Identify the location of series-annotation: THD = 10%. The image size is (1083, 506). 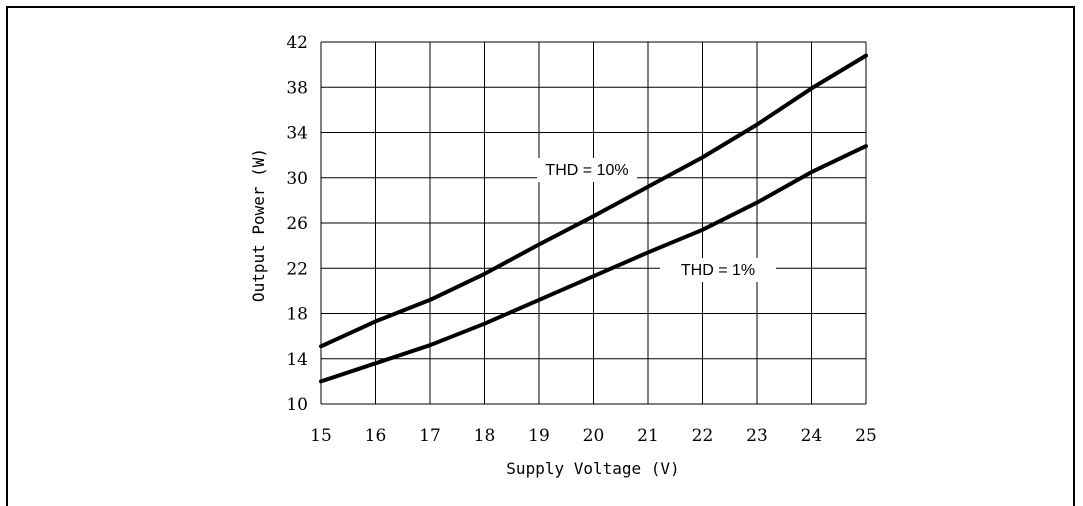
(586, 170).